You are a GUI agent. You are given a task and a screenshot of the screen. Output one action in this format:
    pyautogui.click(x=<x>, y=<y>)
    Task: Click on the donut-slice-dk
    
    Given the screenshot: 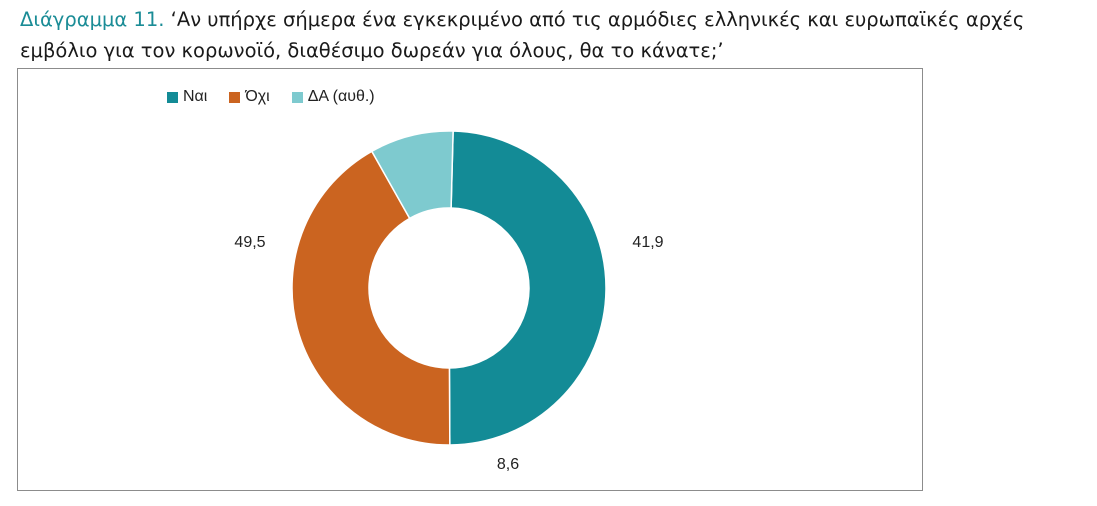 What is the action you would take?
    pyautogui.click(x=412, y=175)
    